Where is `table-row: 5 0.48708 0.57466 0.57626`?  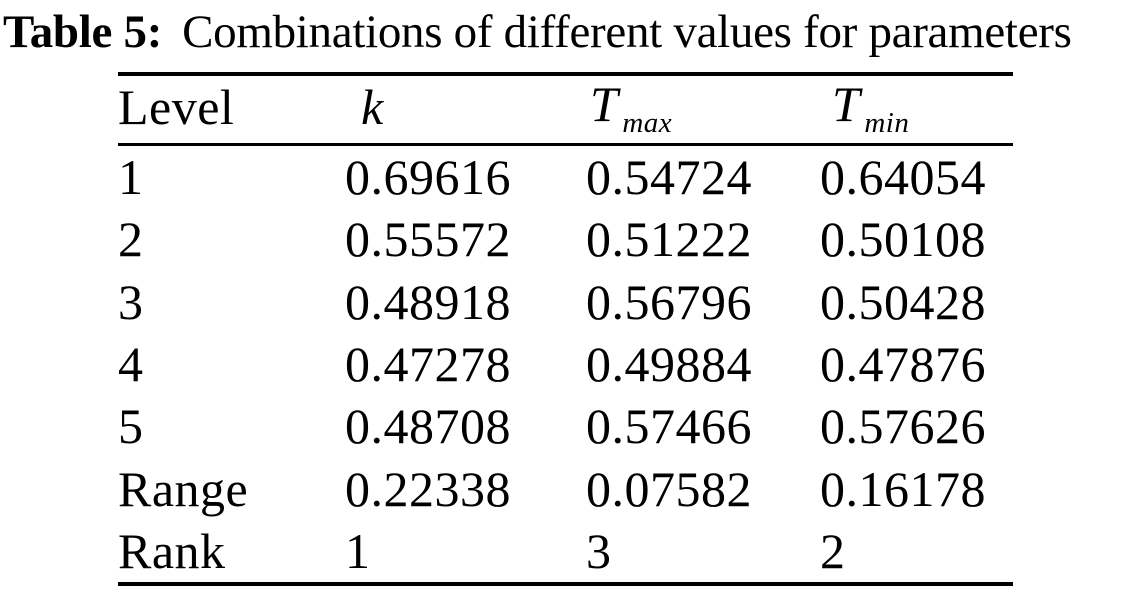
table-row: 5 0.48708 0.57466 0.57626 is located at coordinates (565, 426).